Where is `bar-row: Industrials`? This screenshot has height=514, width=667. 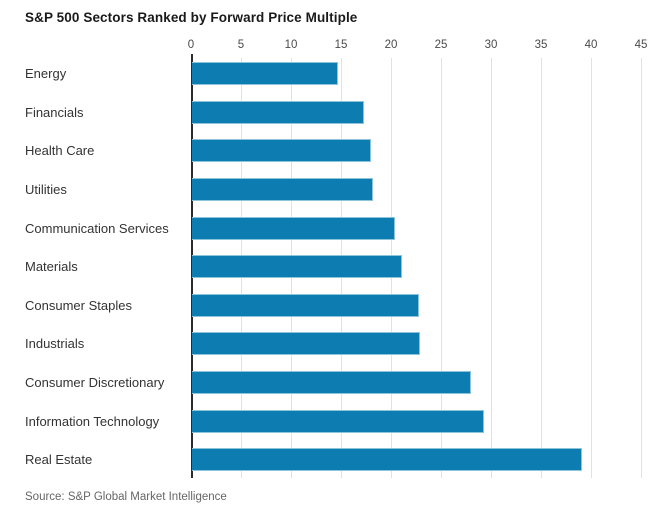
bar-row: Industrials is located at coordinates (222, 344).